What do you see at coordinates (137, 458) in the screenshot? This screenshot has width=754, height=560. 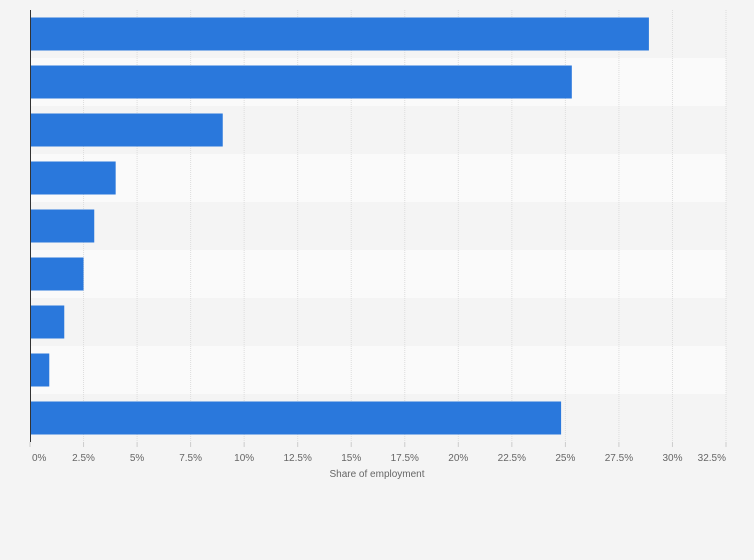 I see `x-tick-label: 5%` at bounding box center [137, 458].